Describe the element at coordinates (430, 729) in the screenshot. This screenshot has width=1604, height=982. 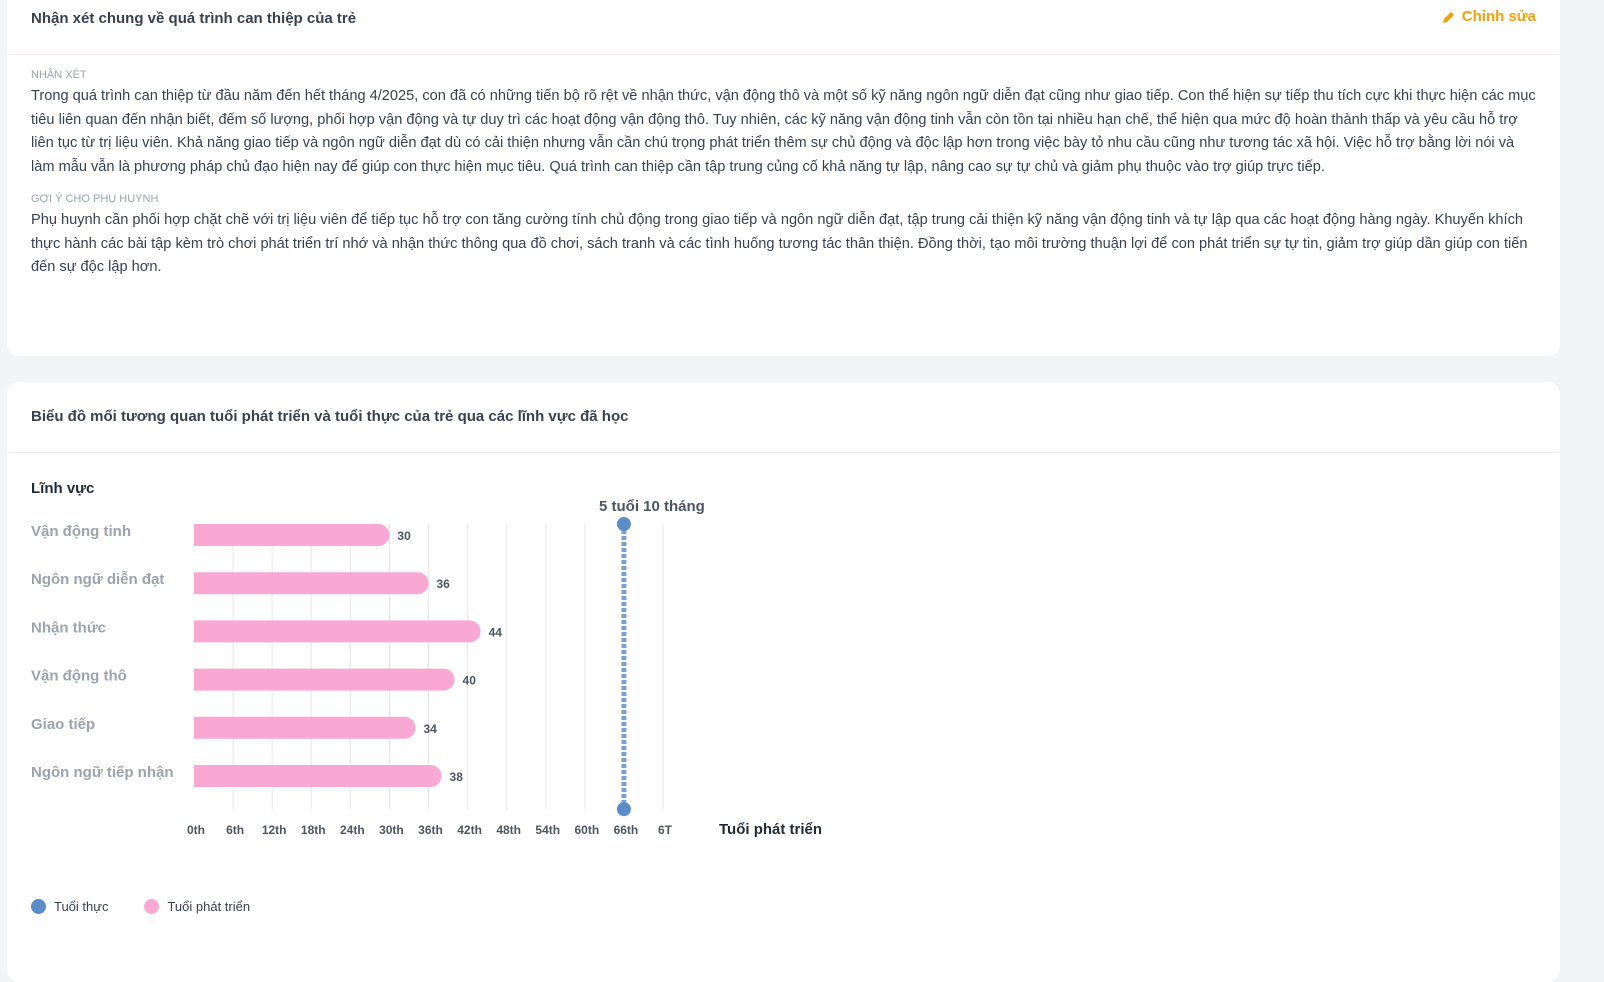
I see `bar-value-label: 34` at that location.